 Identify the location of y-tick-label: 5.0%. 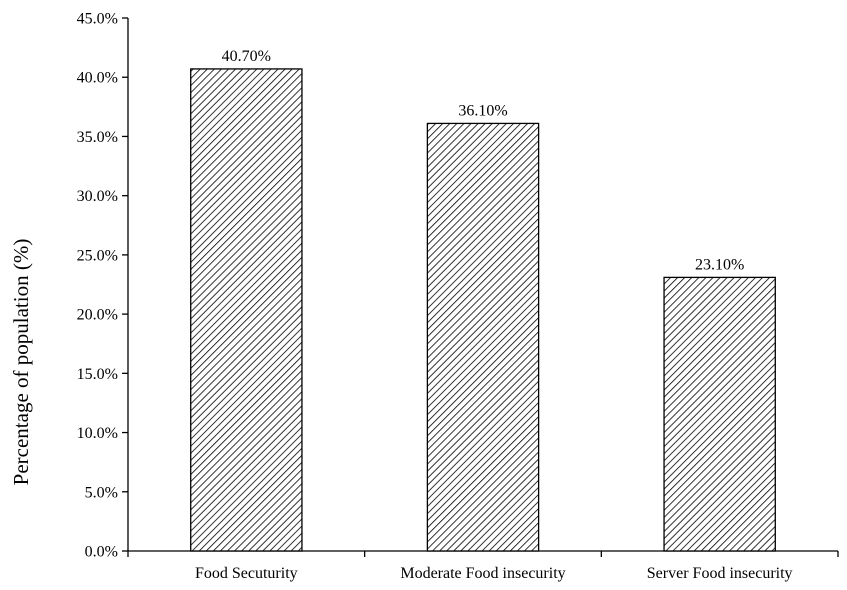
(101, 492).